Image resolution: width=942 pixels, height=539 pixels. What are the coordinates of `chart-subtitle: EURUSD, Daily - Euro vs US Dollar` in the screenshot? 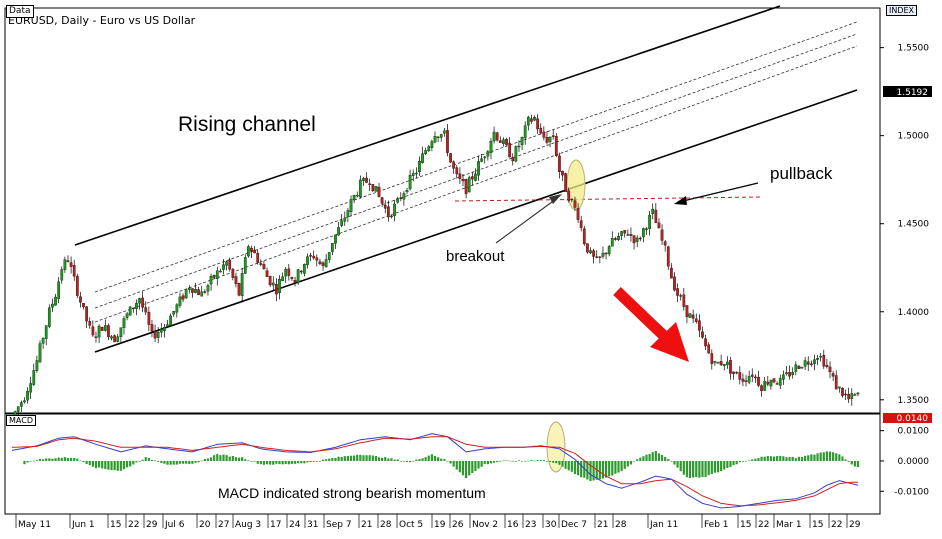 It's located at (102, 20).